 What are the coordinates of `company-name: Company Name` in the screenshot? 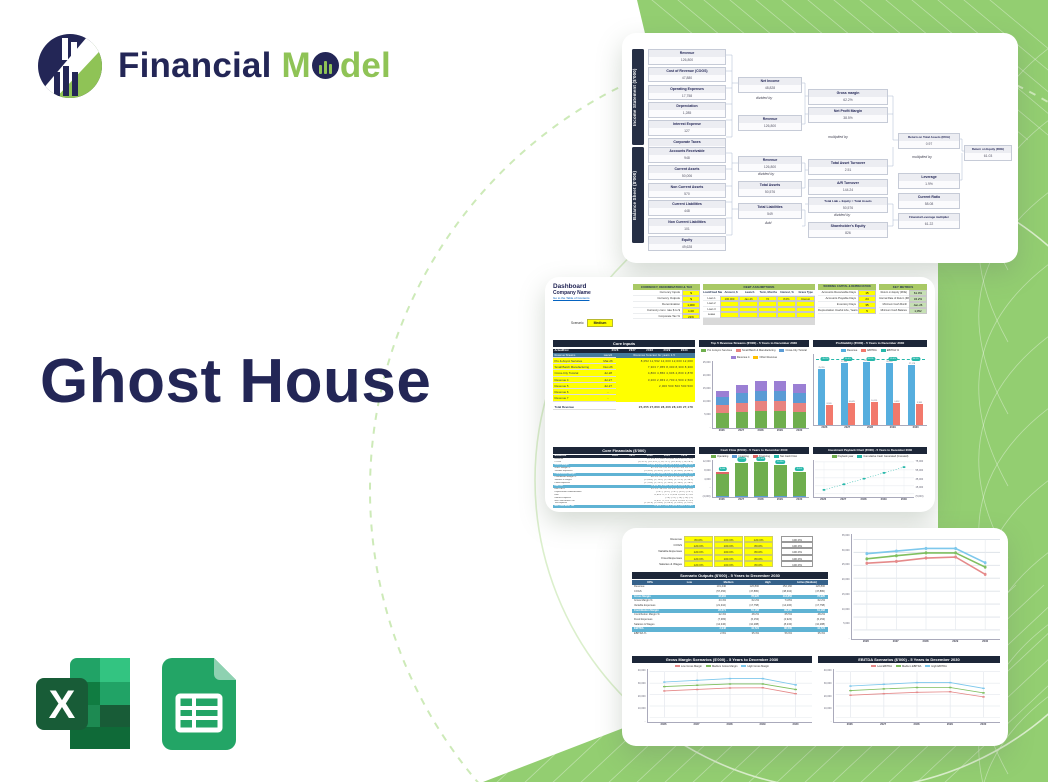 It's located at (572, 293).